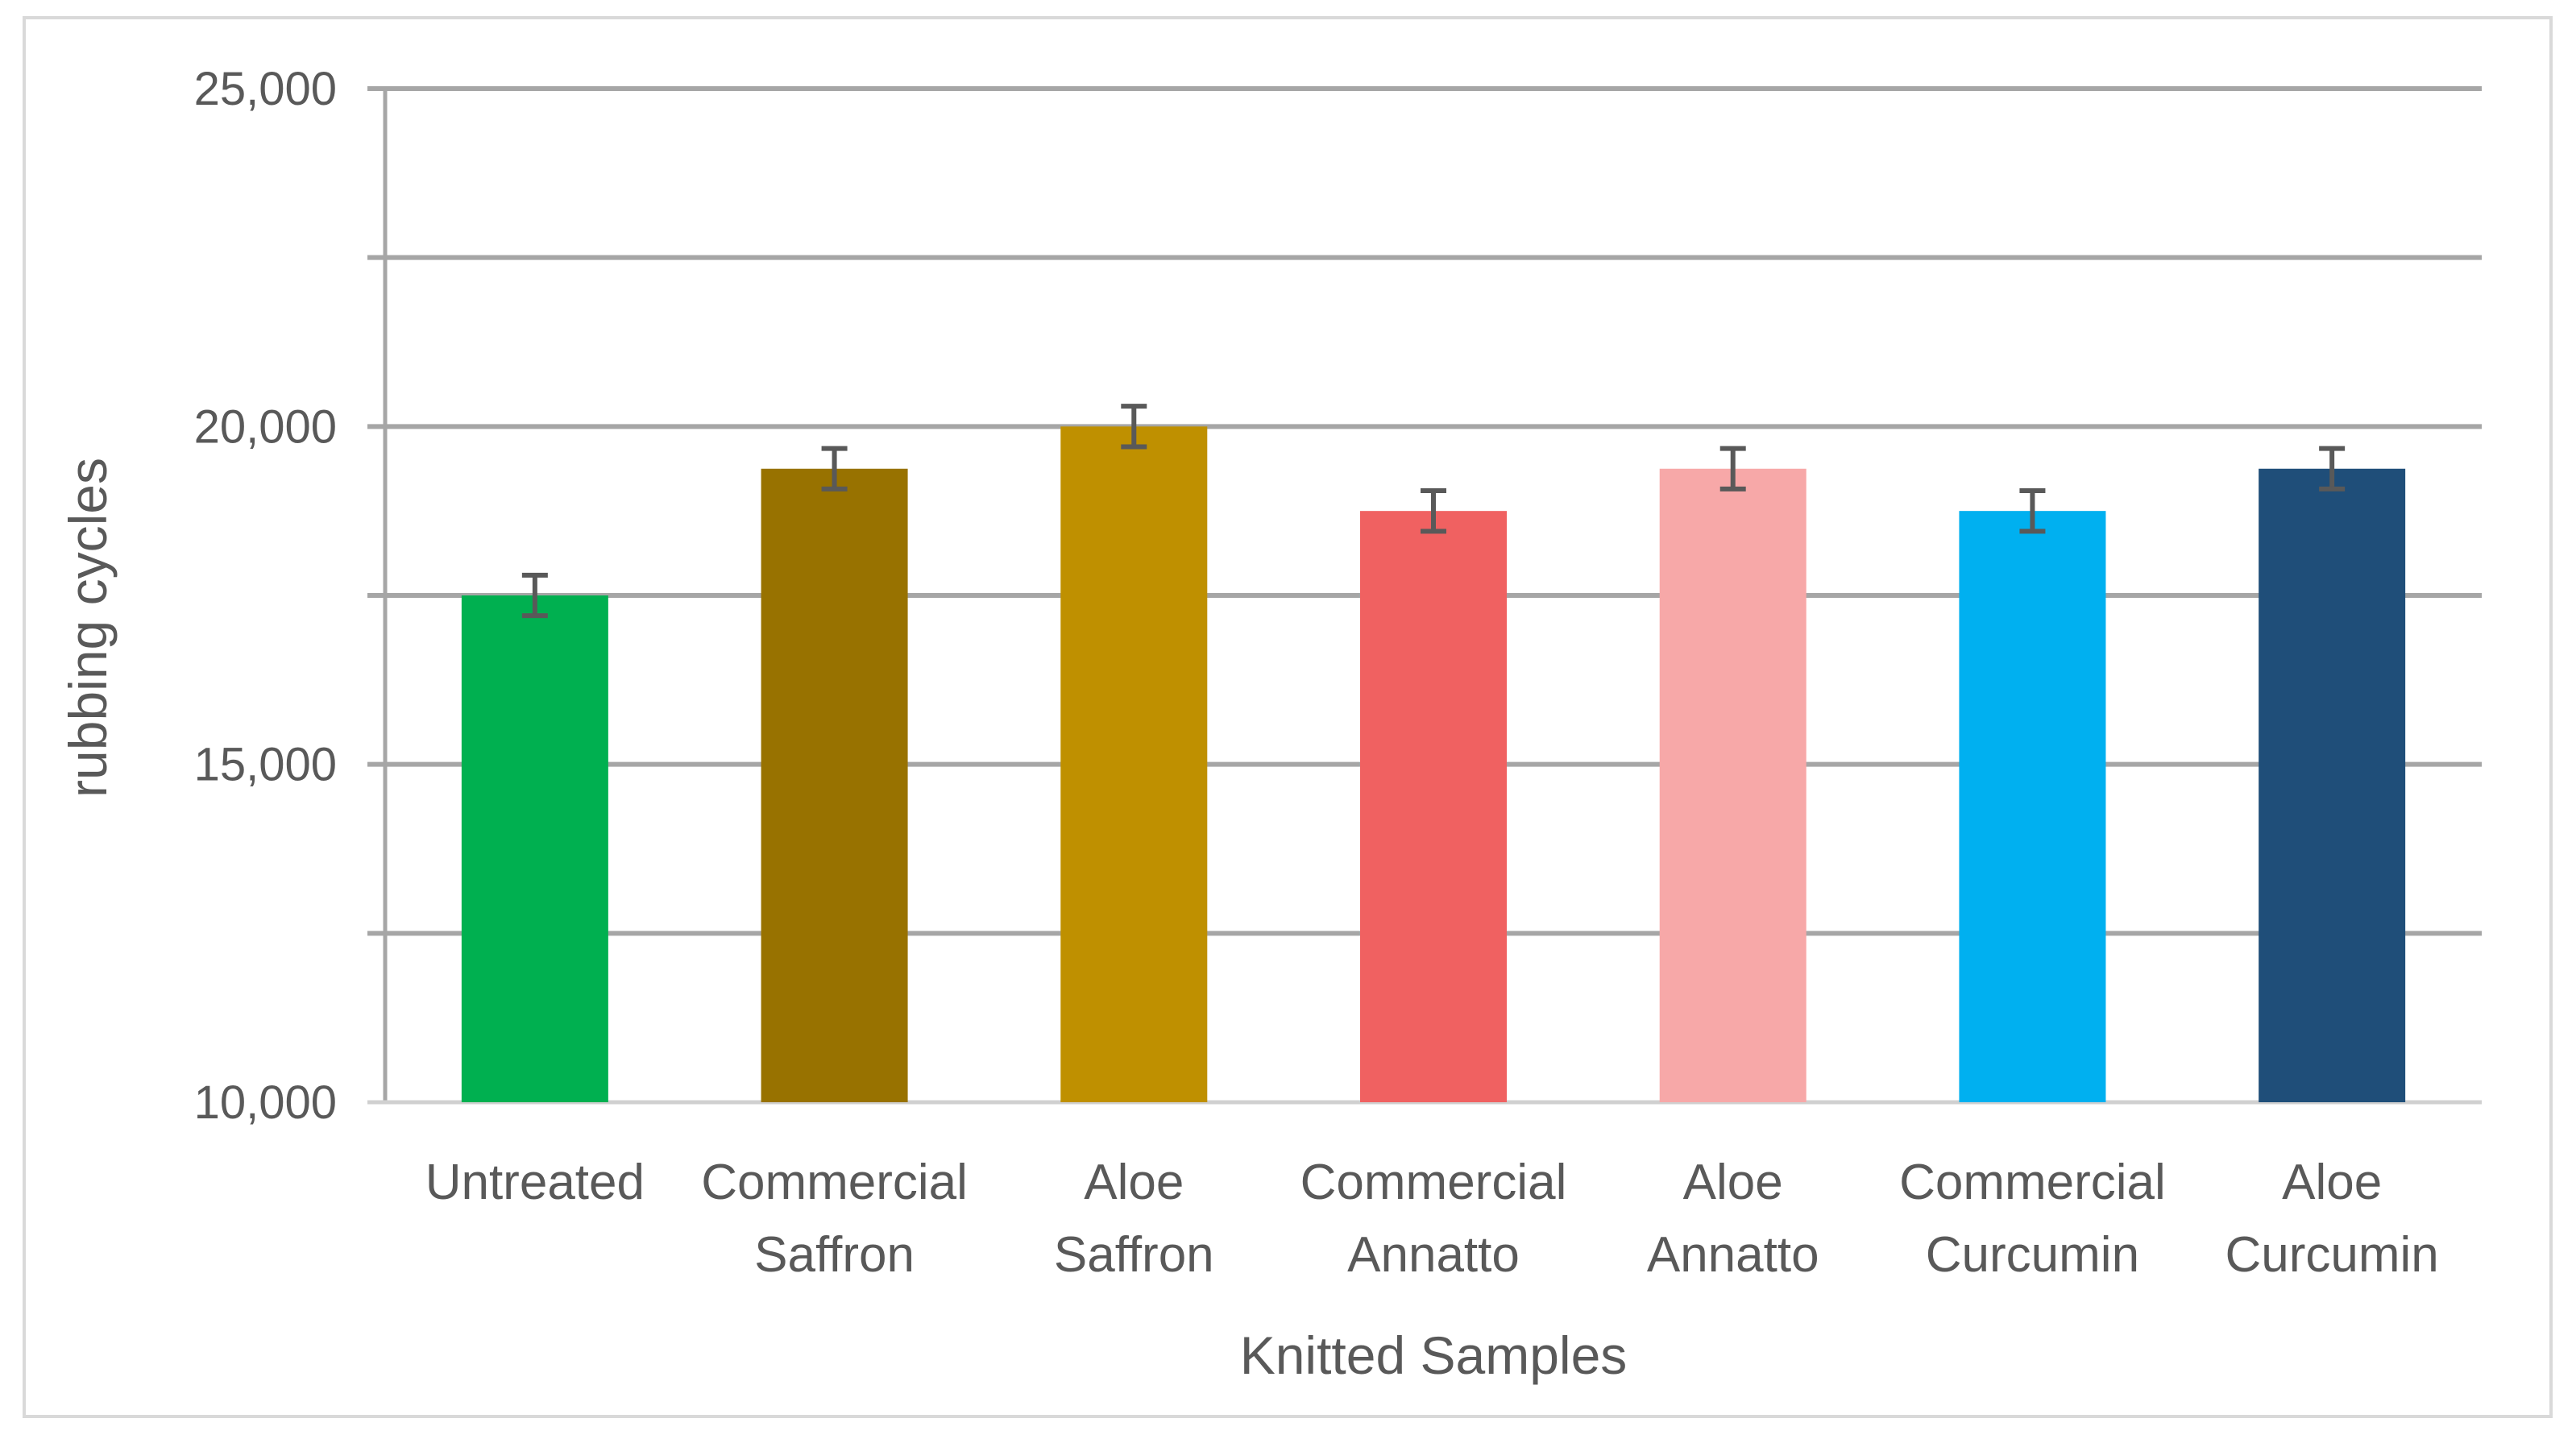 Image resolution: width=2576 pixels, height=1435 pixels. I want to click on y-axis-title: rubbing cycles, so click(88, 628).